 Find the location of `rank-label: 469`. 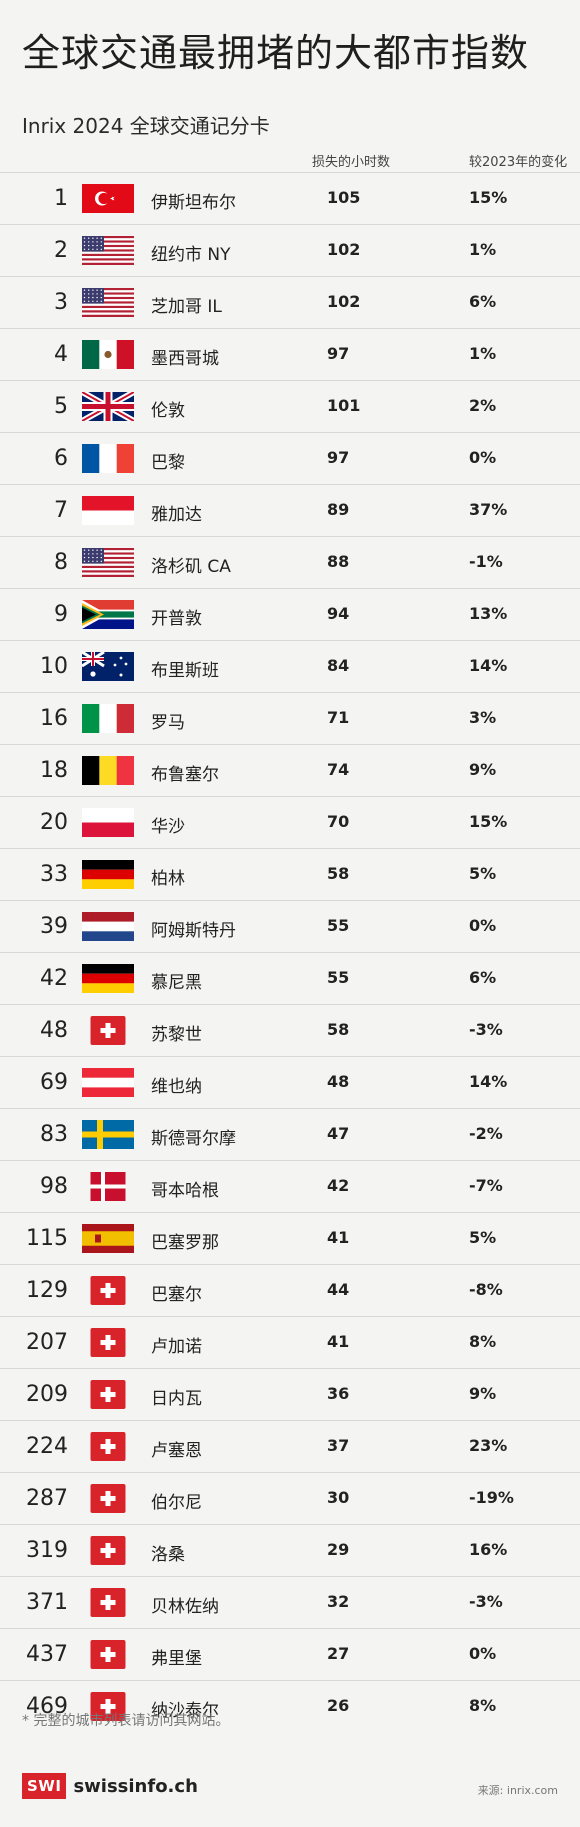

rank-label: 469 is located at coordinates (47, 1706).